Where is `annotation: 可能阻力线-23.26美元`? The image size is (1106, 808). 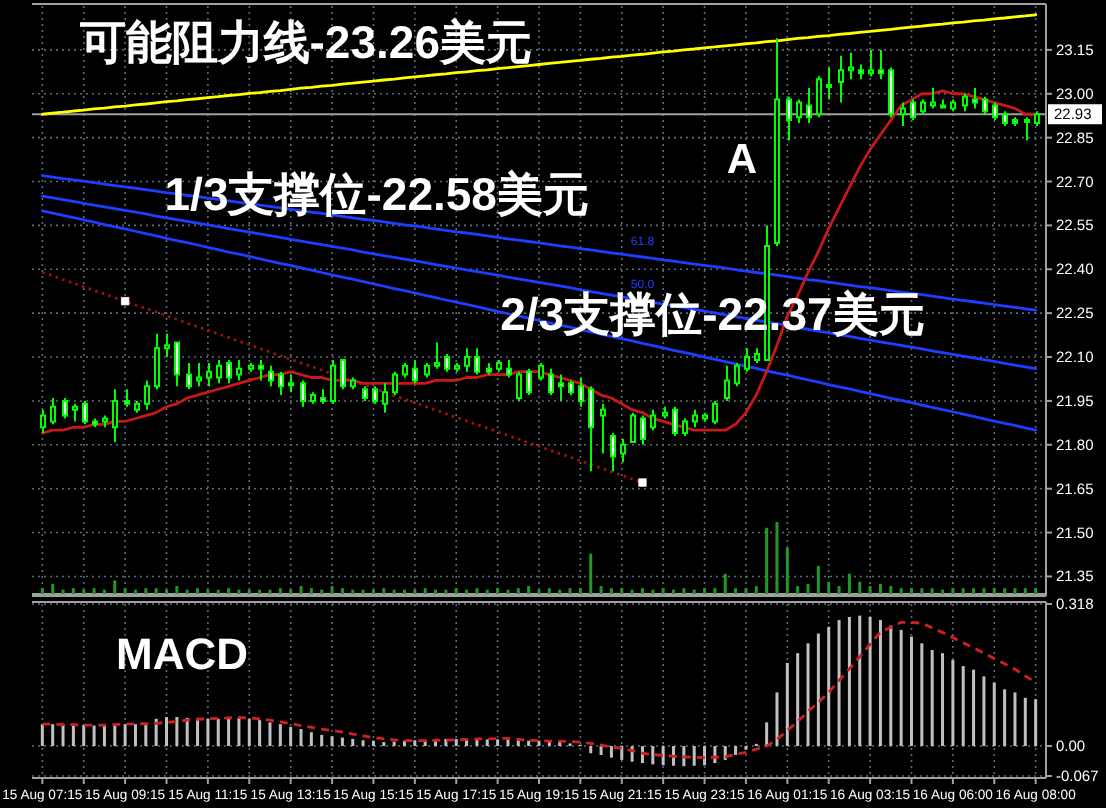 annotation: 可能阻力线-23.26美元 is located at coordinates (304, 41).